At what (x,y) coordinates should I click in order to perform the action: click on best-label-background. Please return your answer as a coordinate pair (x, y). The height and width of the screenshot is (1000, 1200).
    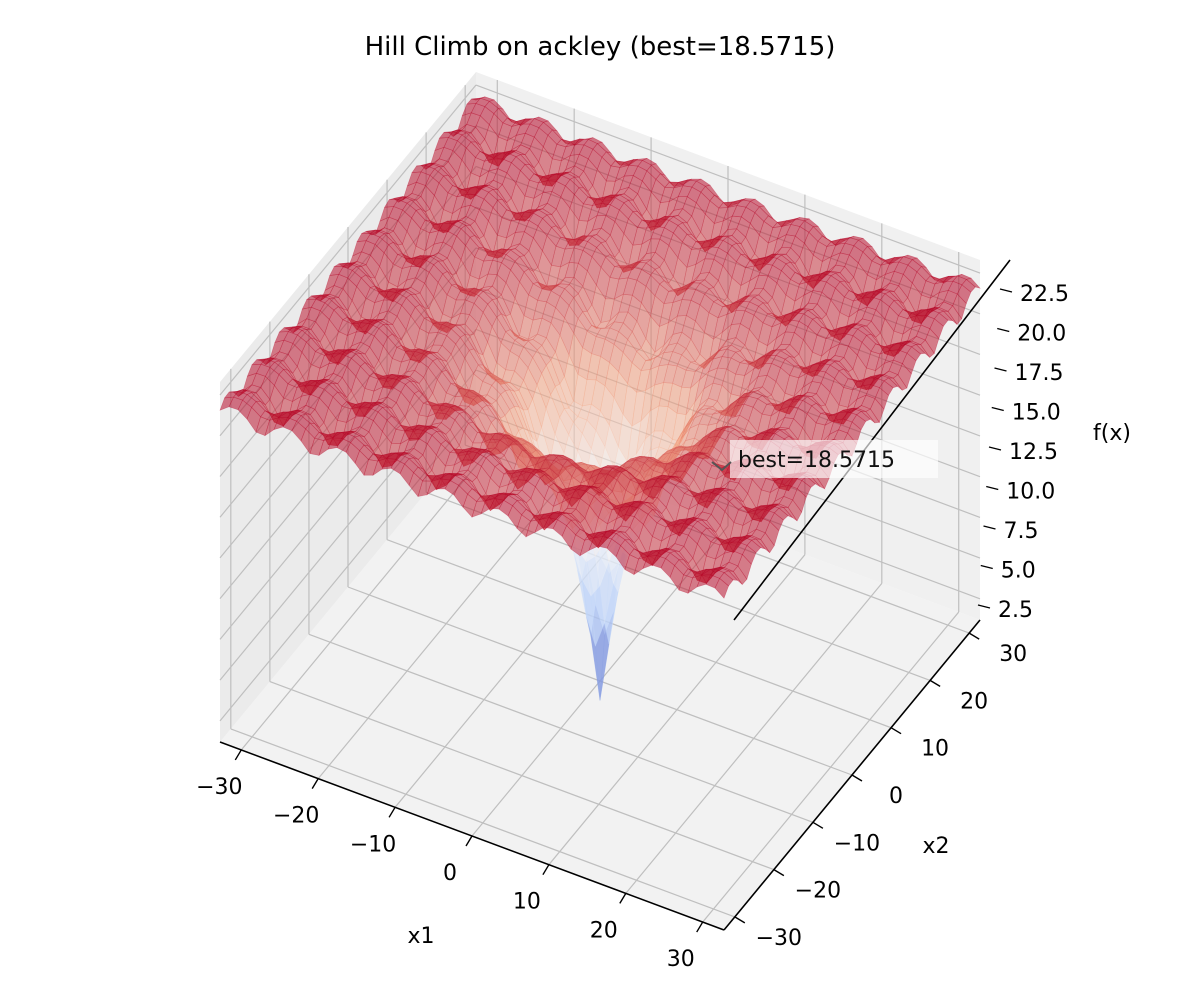
    Looking at the image, I should click on (834, 459).